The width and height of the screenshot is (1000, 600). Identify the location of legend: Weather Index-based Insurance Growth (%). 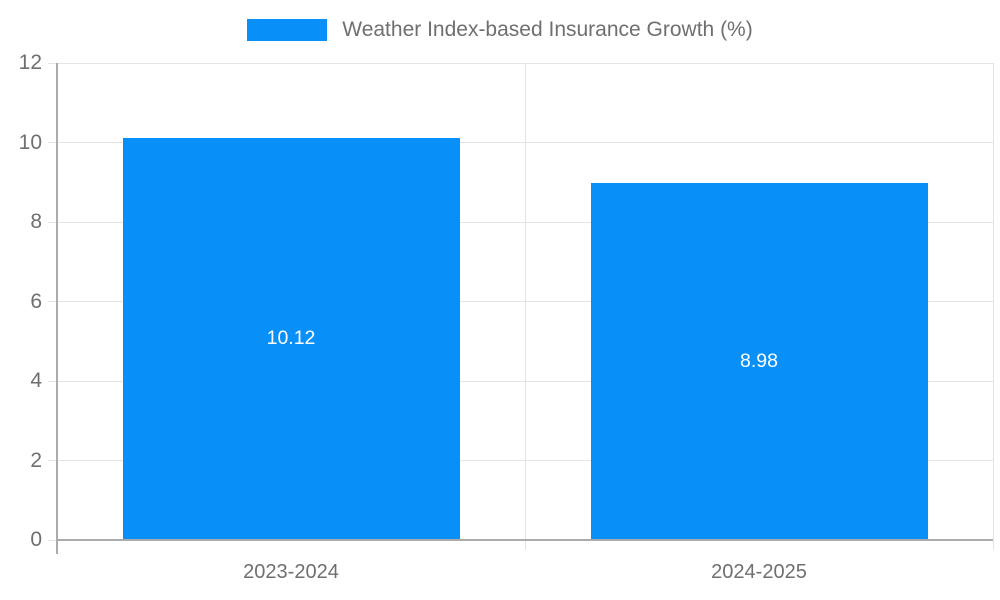
(500, 30).